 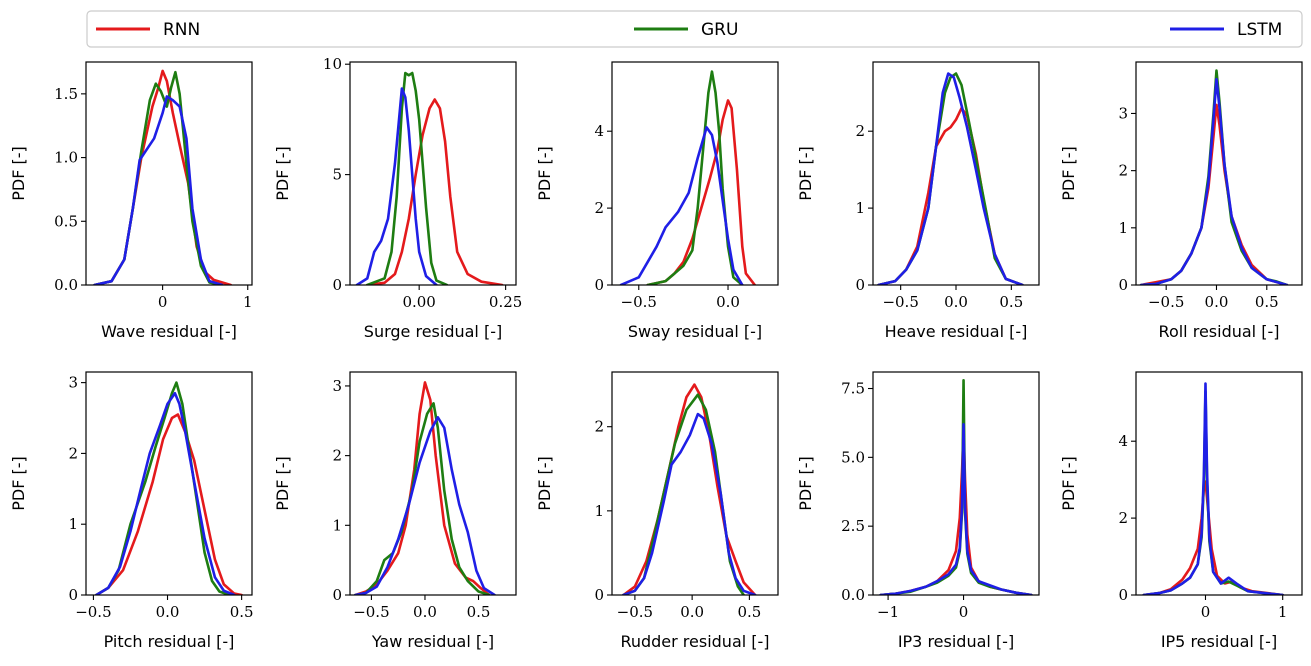 What do you see at coordinates (853, 526) in the screenshot?
I see `y-tick-label: 2.5` at bounding box center [853, 526].